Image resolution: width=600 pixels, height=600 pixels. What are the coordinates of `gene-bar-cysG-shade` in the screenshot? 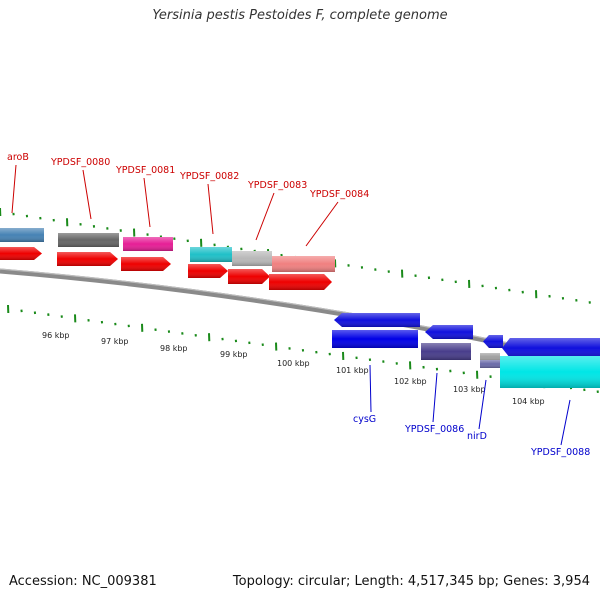 It's located at (375, 339).